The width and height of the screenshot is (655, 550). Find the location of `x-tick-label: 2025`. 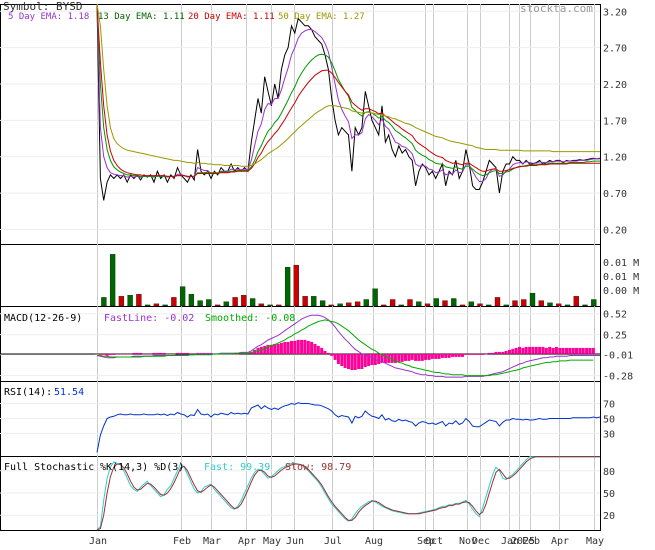

x-tick-label: 2025 is located at coordinates (523, 541).